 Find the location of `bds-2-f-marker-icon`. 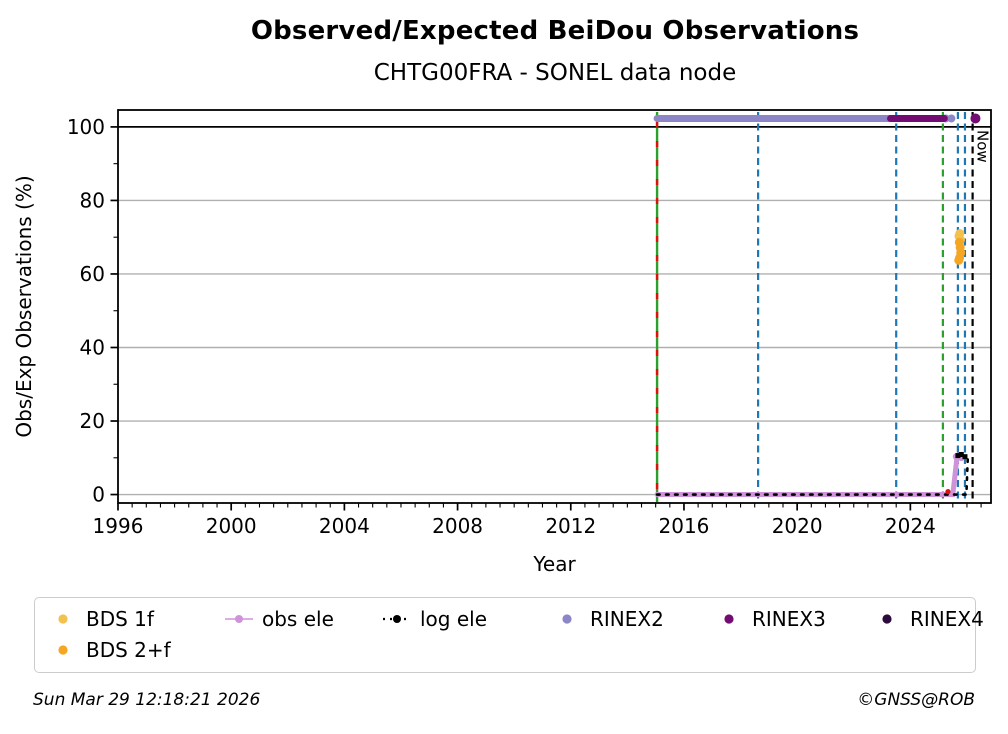

bds-2-f-marker-icon is located at coordinates (63, 650).